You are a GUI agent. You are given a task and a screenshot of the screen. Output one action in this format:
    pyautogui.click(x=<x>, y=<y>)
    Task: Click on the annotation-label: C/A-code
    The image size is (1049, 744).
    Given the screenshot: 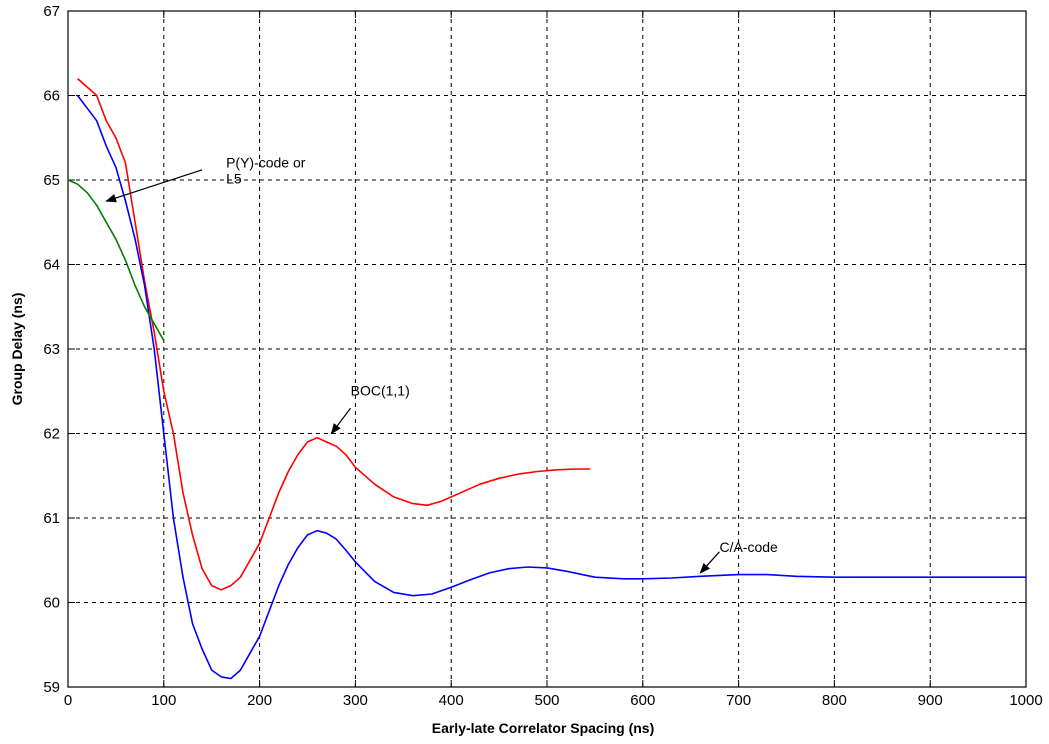 What is the action you would take?
    pyautogui.click(x=748, y=547)
    